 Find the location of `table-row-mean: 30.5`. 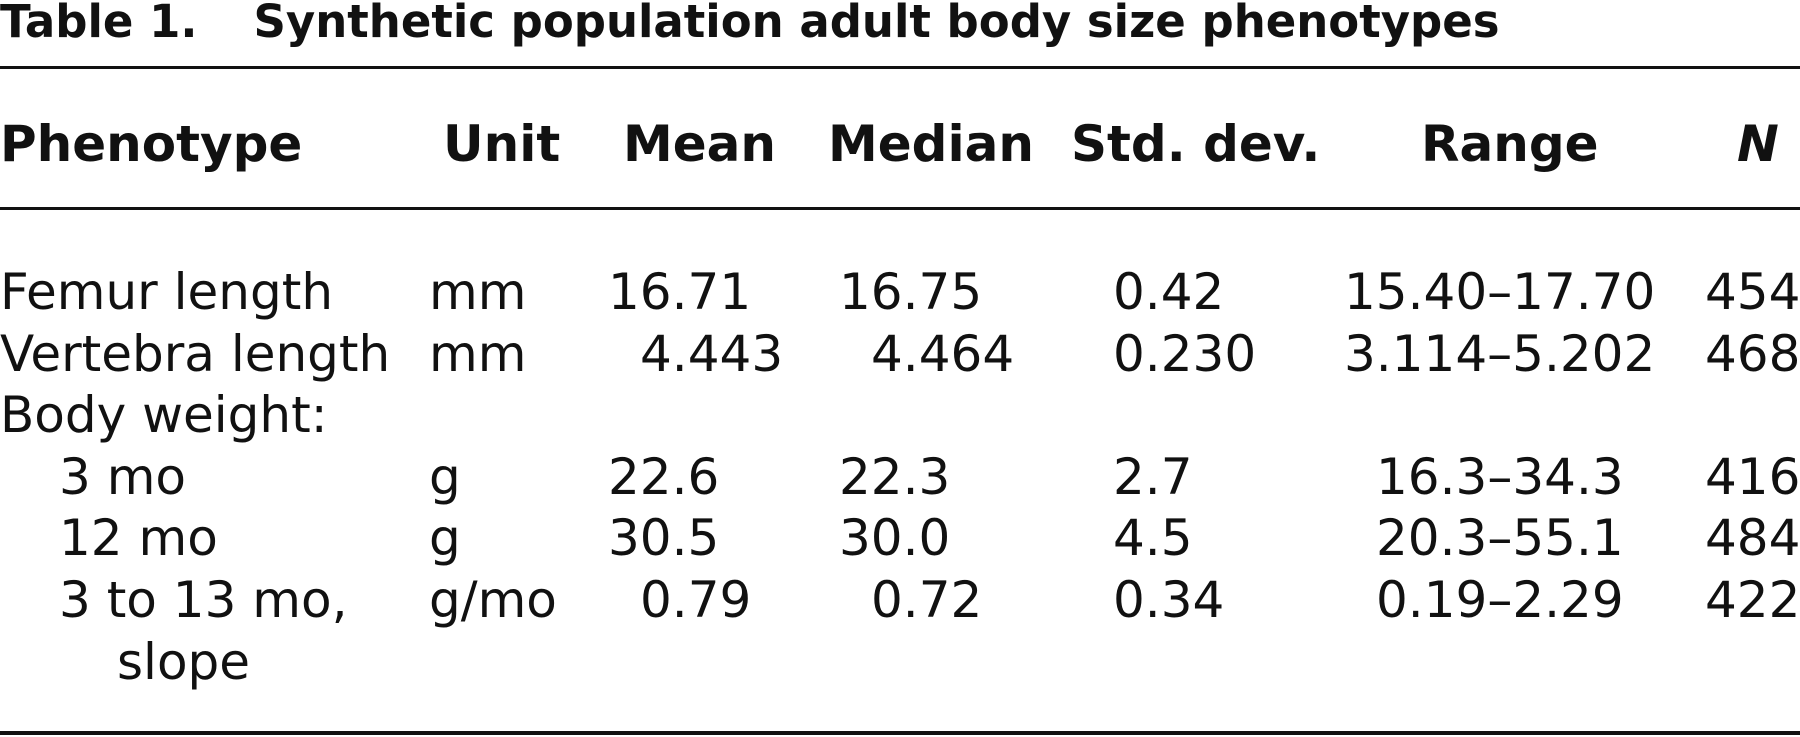

table-row-mean: 30.5 is located at coordinates (664, 538).